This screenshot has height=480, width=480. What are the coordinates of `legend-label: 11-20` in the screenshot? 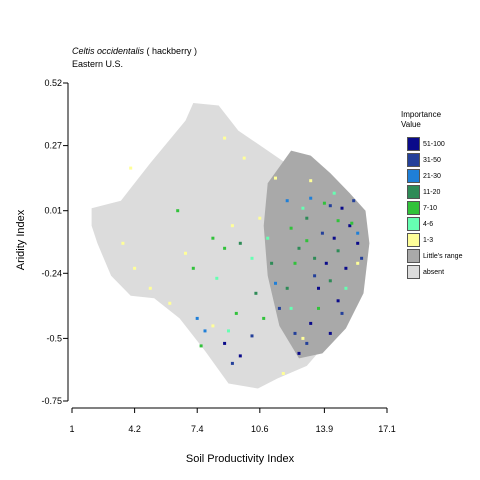 It's located at (432, 192).